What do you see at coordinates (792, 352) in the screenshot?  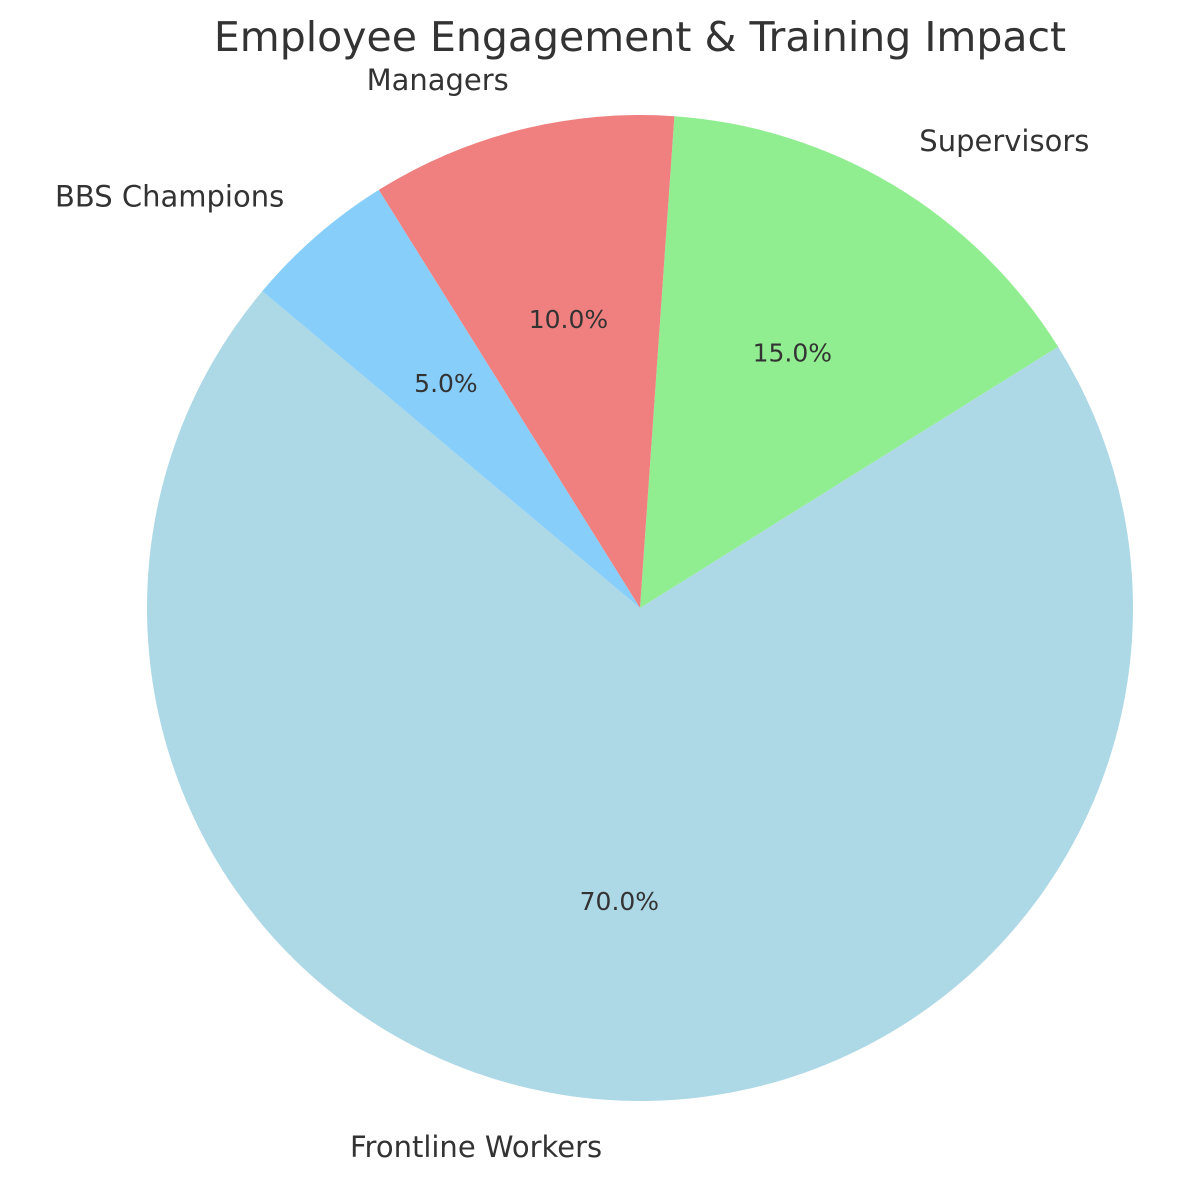 I see `value-label: 15.0%` at bounding box center [792, 352].